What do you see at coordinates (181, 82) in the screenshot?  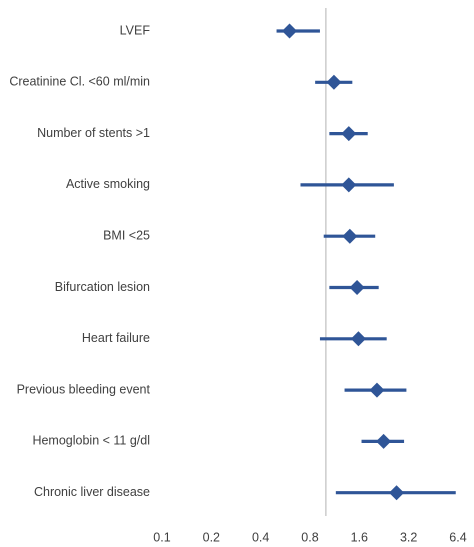 I see `forest-row: Creatinine Cl. <60 ml/min` at bounding box center [181, 82].